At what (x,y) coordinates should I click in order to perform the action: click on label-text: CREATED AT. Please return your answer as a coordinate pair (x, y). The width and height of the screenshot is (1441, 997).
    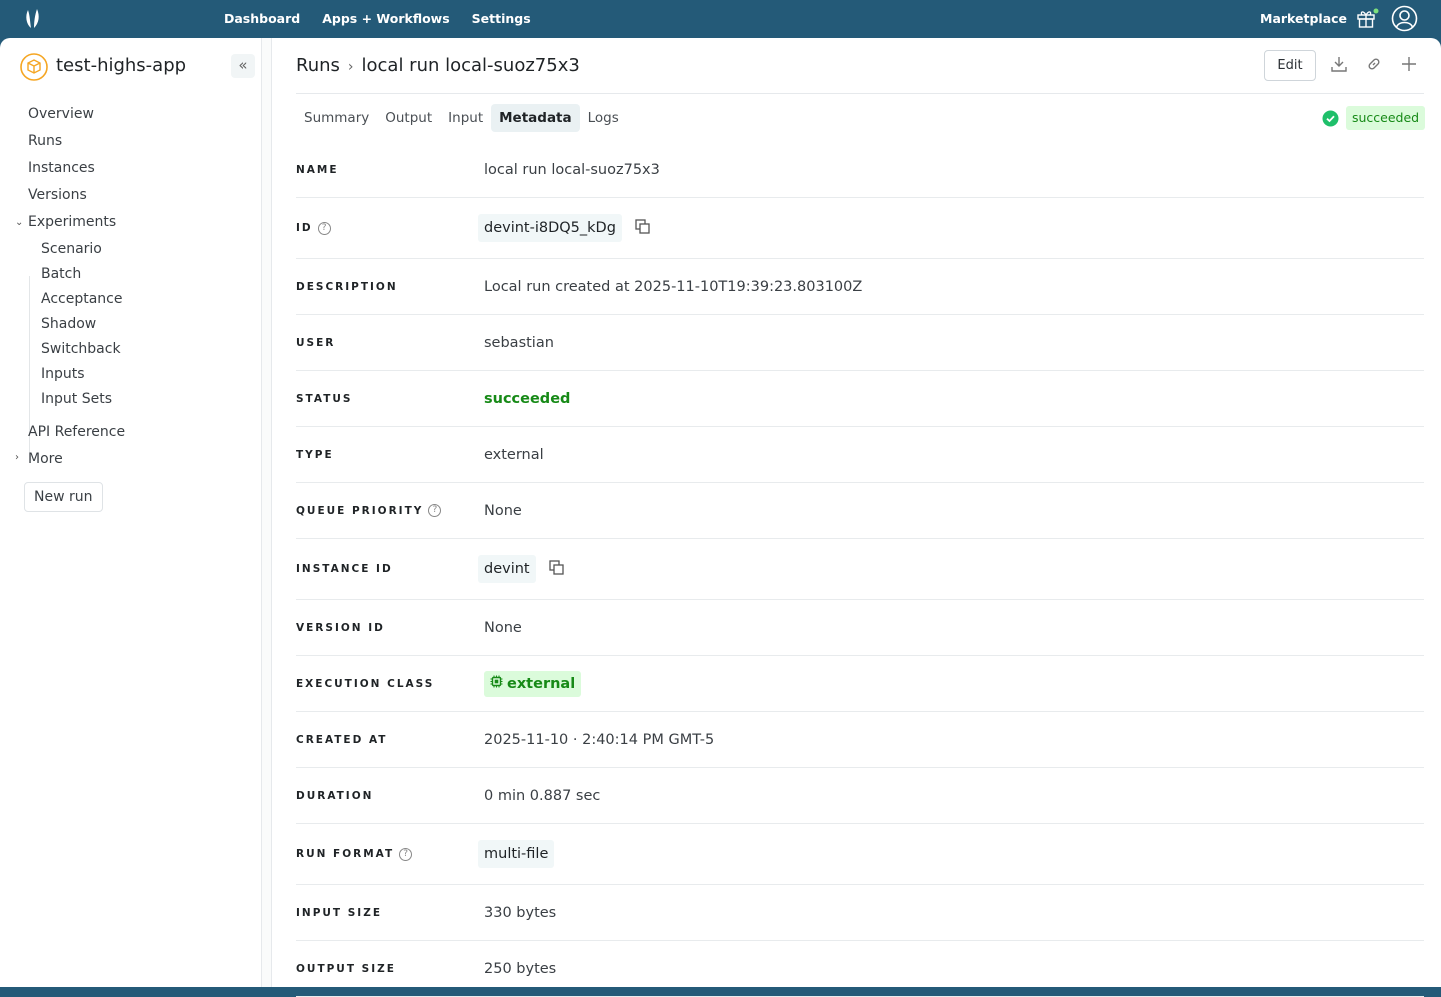
    Looking at the image, I should click on (342, 739).